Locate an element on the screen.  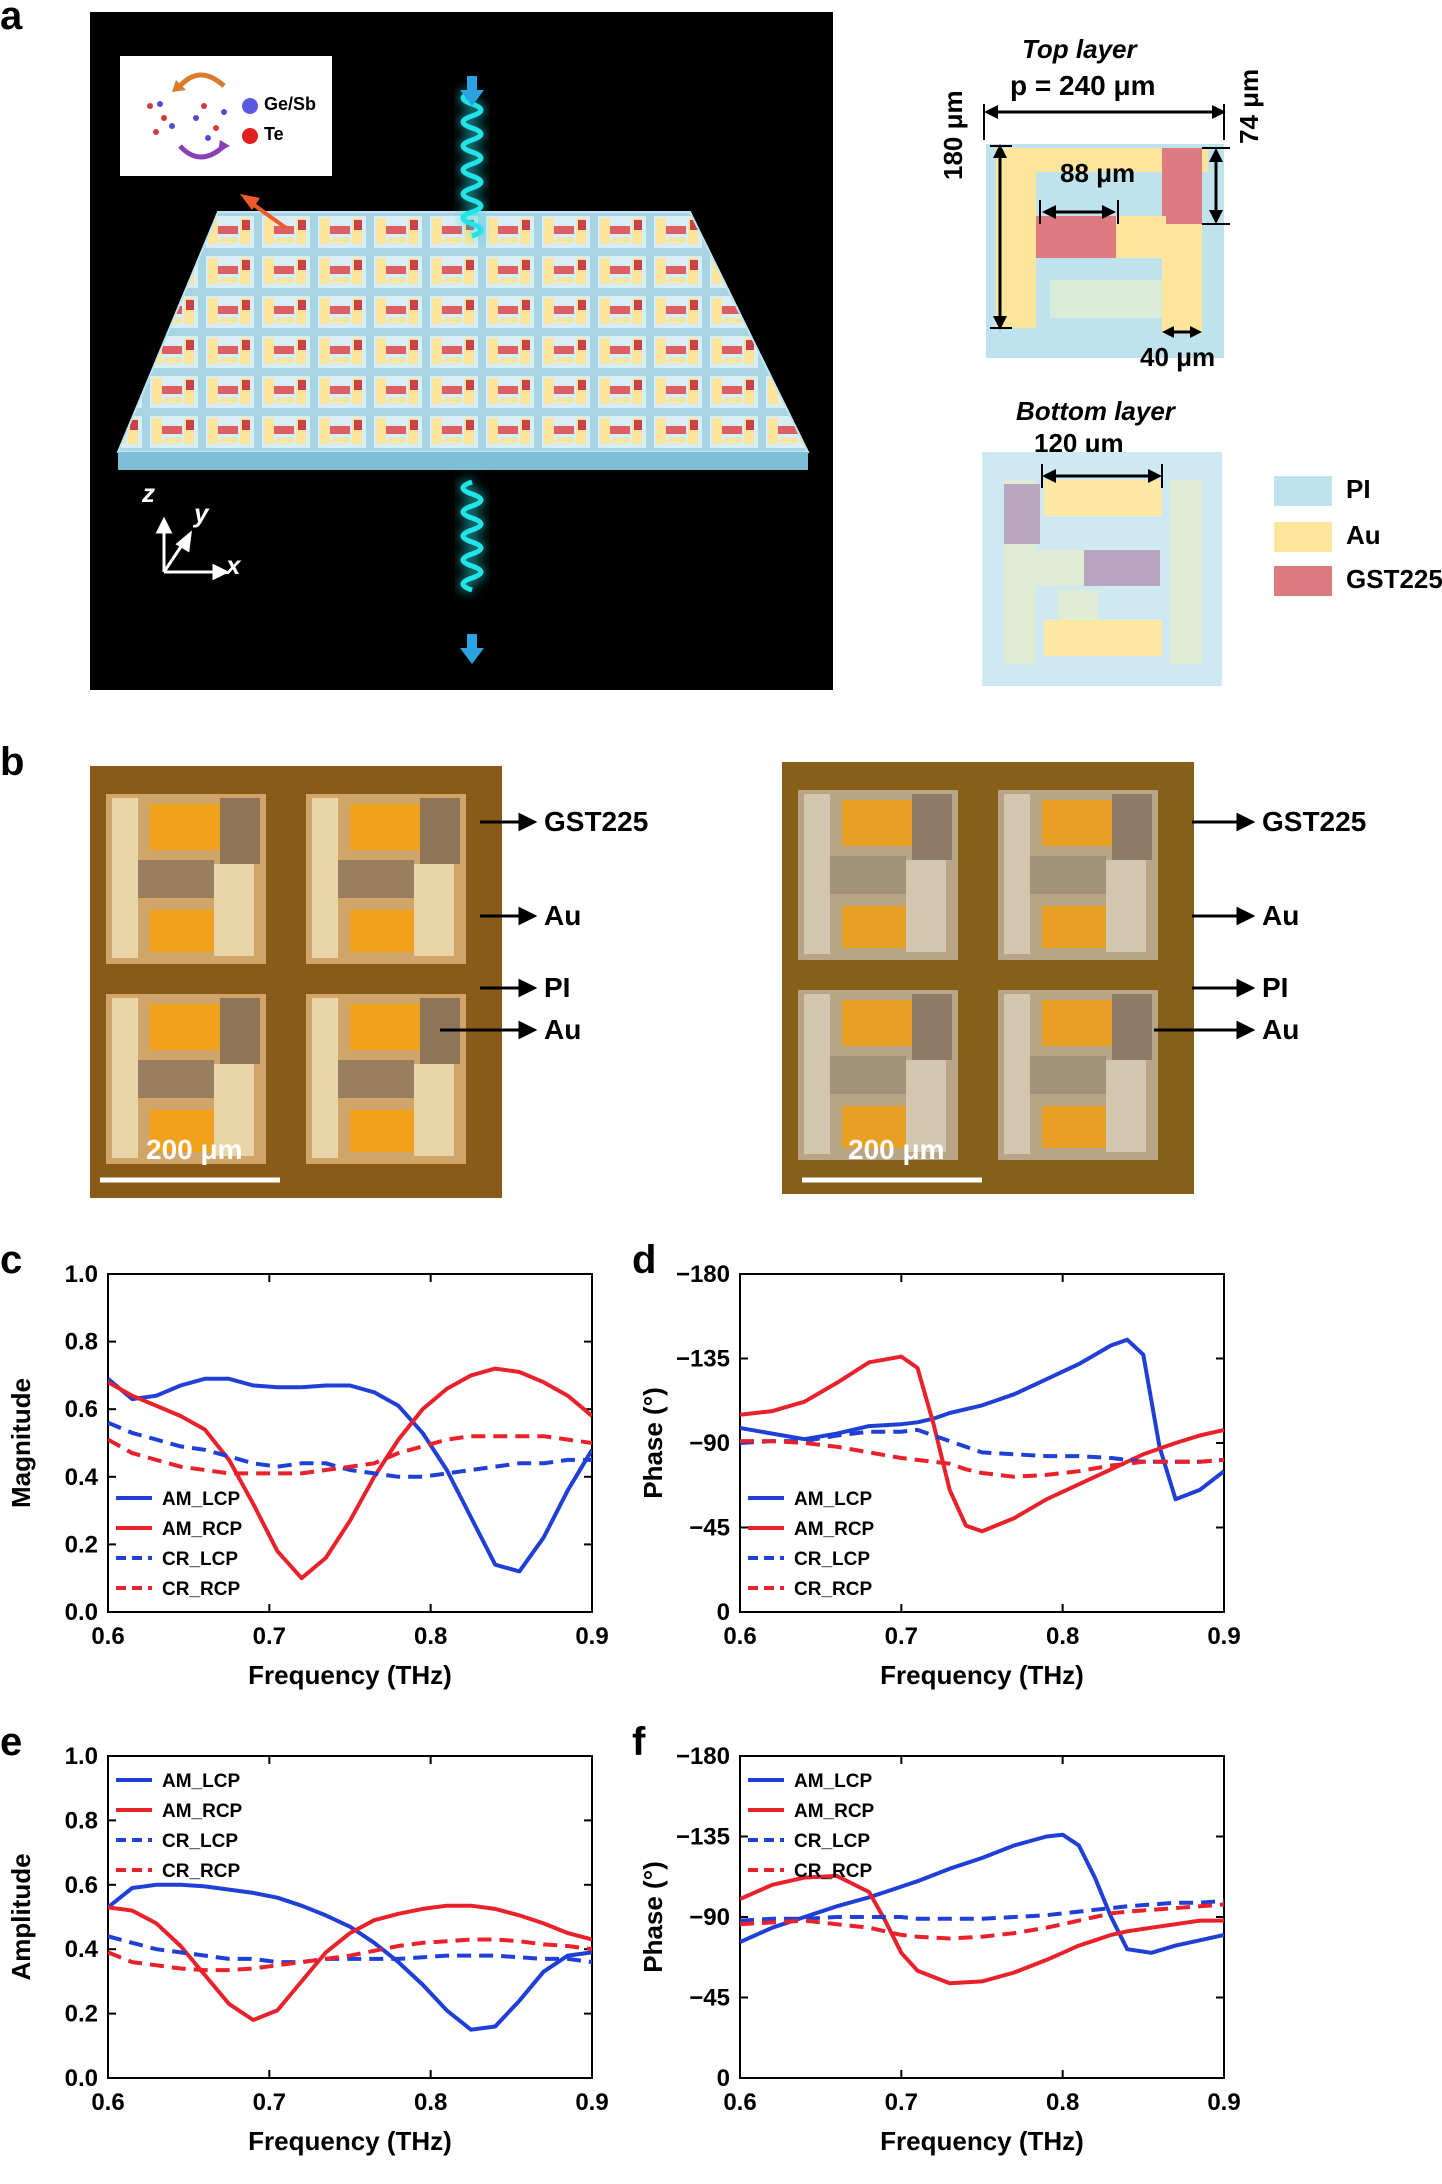
bottom-layer-unit-cell is located at coordinates (1102, 569).